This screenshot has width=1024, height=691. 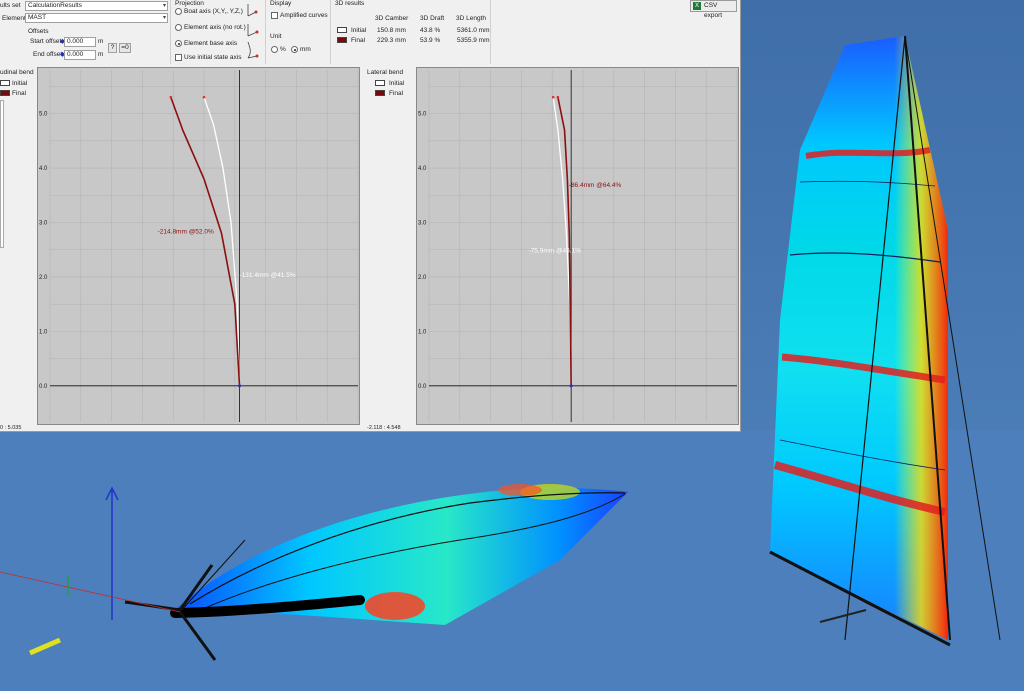 I want to click on projection-radio-boat, so click(x=178, y=11).